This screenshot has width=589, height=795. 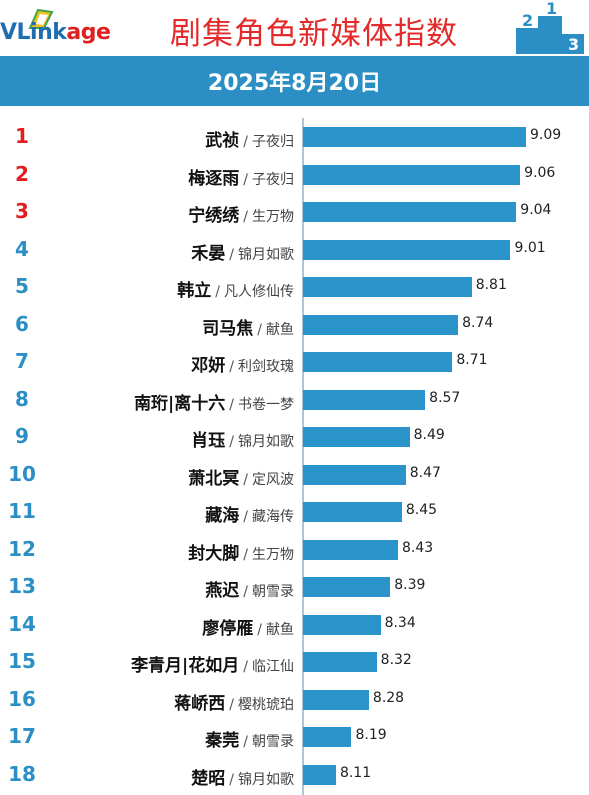 I want to click on ranking-row: 16 蒋峤西 / 樱桃琥珀 8.28, so click(x=294, y=700).